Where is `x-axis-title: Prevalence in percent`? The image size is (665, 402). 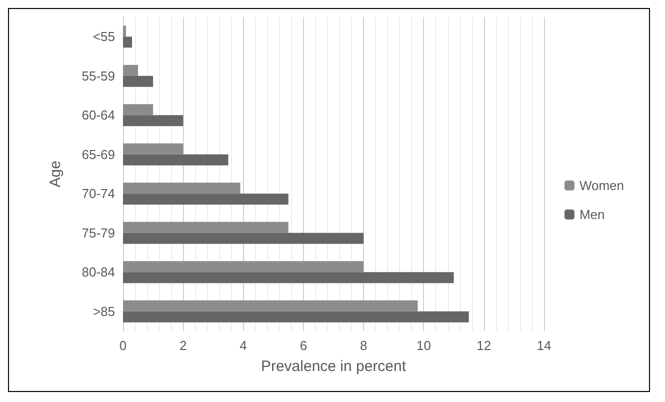 x-axis-title: Prevalence in percent is located at coordinates (333, 366).